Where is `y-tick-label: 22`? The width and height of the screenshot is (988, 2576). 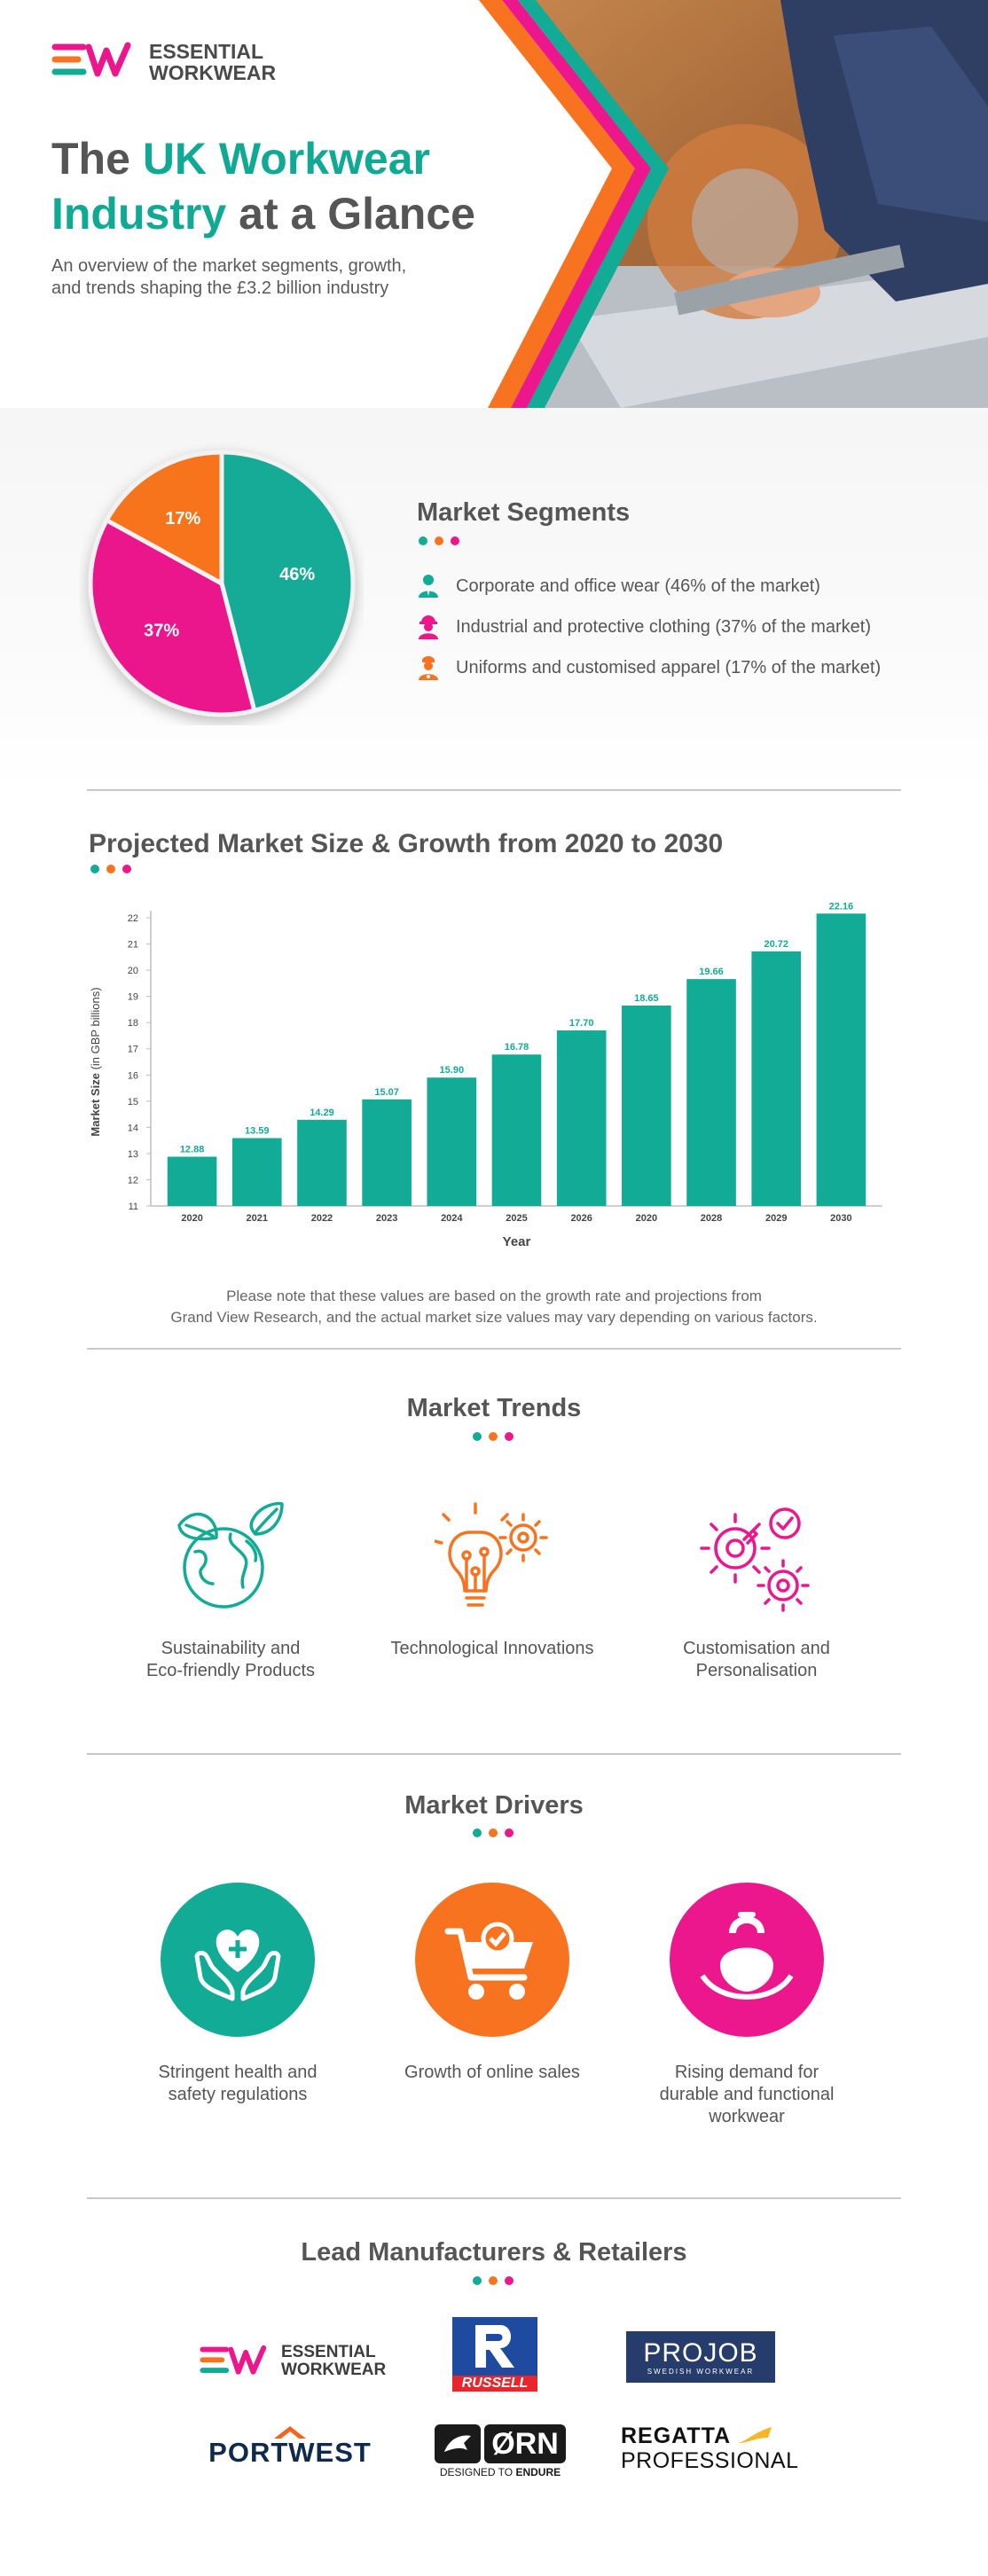 y-tick-label: 22 is located at coordinates (133, 918).